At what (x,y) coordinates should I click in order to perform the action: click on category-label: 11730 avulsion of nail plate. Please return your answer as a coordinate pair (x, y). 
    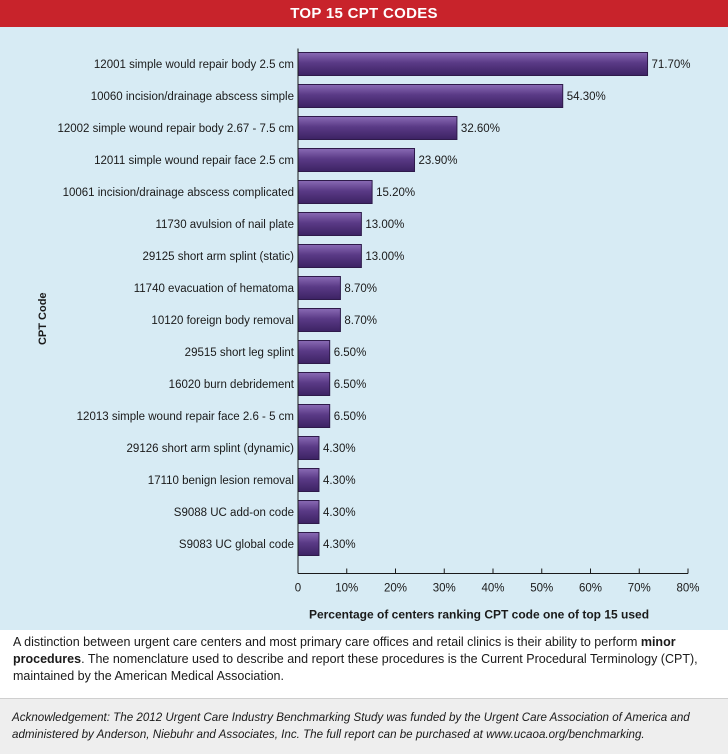
    Looking at the image, I should click on (224, 225).